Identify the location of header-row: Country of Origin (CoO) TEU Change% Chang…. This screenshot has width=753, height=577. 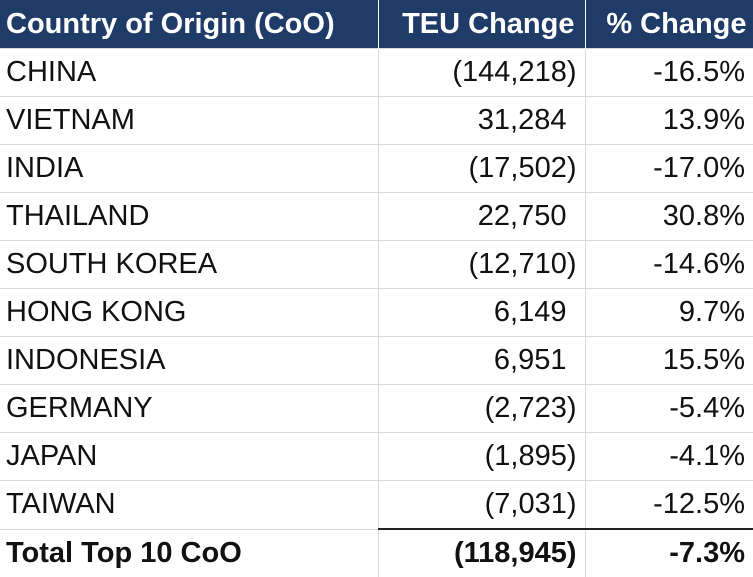
(376, 24).